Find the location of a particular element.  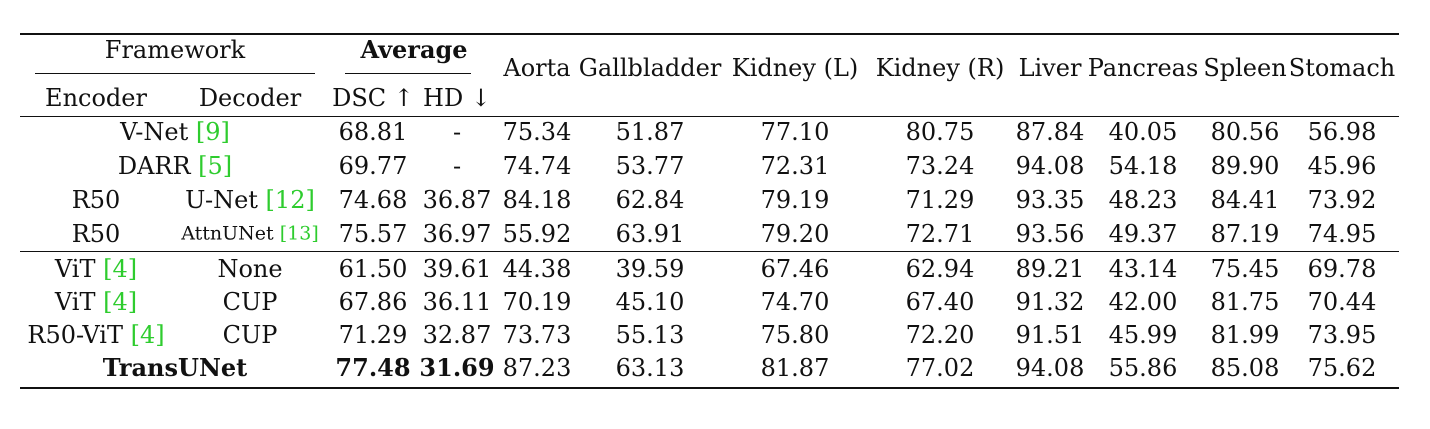

organ-score: 74.70 is located at coordinates (795, 302).